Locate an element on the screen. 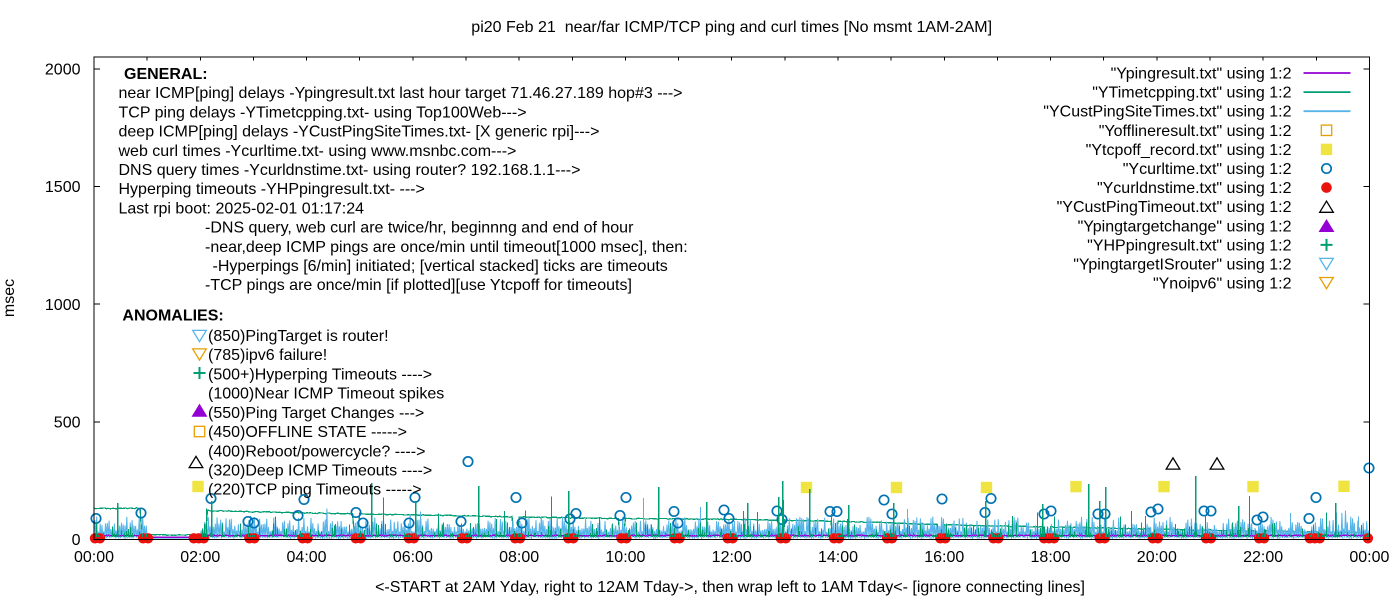 The height and width of the screenshot is (605, 1400). svg-text: "Ycurldnstime.txt" using 1:2 is located at coordinates (1194, 188).